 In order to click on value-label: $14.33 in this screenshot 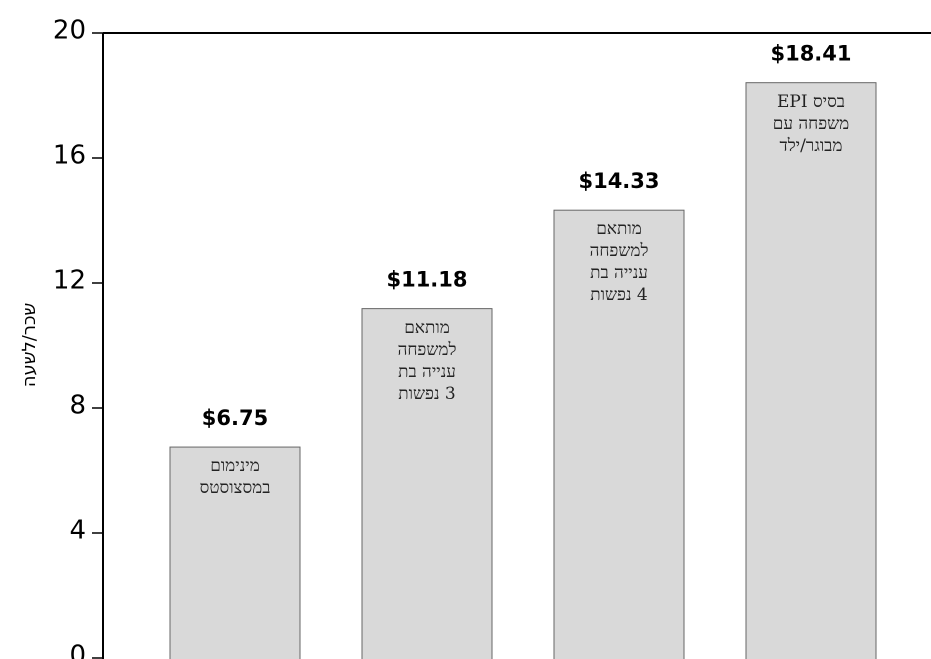, I will do `click(618, 181)`.